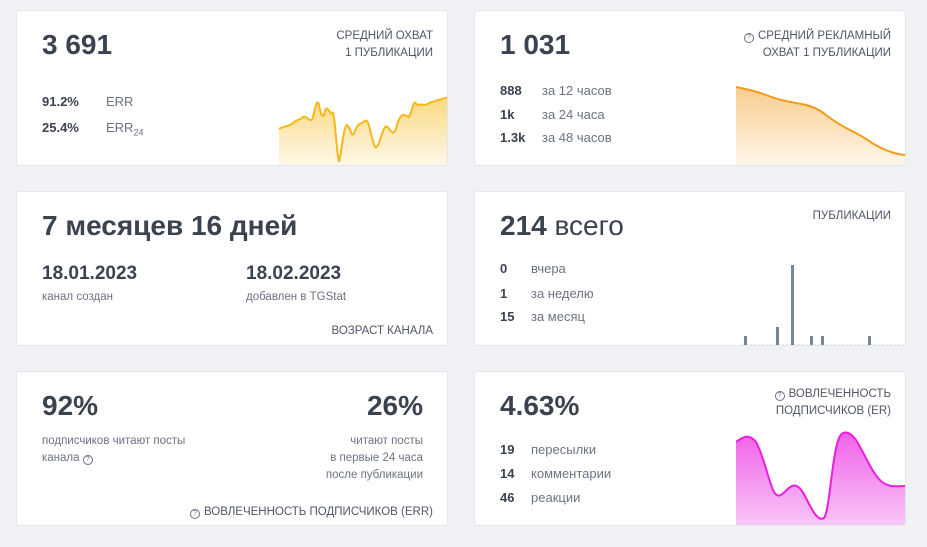  I want to click on err-row: 91.2% ERR, so click(88, 101).